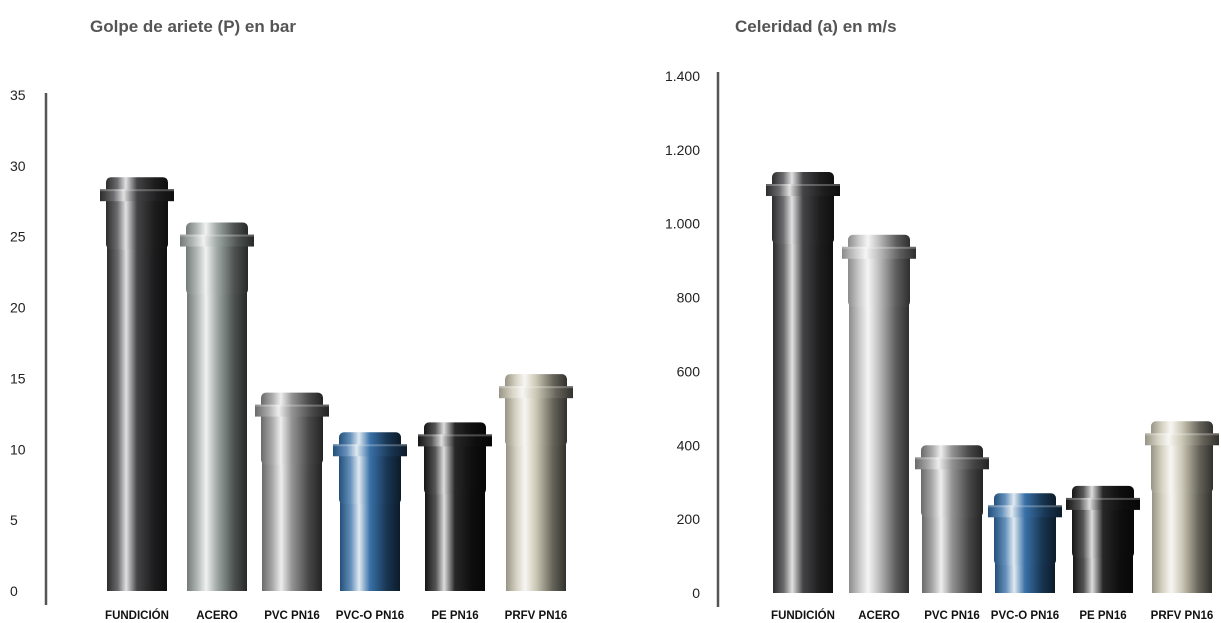  What do you see at coordinates (18, 378) in the screenshot?
I see `y-tick-label: 15` at bounding box center [18, 378].